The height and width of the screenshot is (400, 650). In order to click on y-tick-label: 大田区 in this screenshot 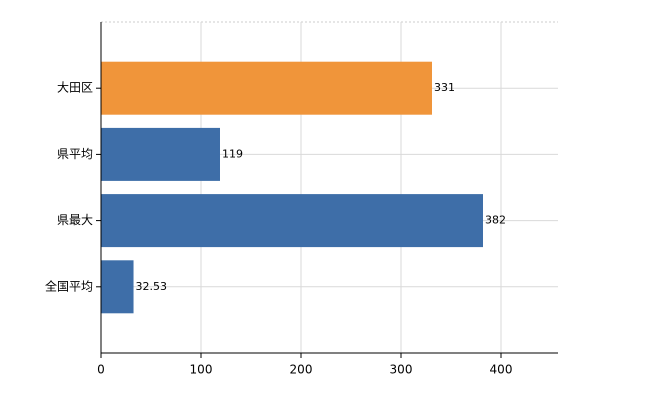, I will do `click(75, 88)`.